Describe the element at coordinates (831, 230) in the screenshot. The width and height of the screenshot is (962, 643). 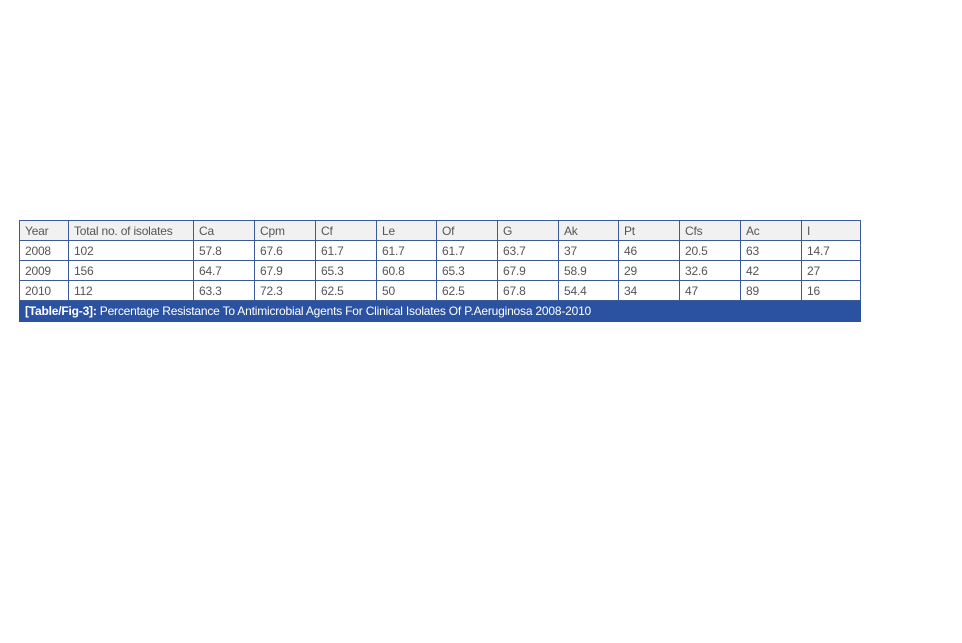
I see `column-header: I` at that location.